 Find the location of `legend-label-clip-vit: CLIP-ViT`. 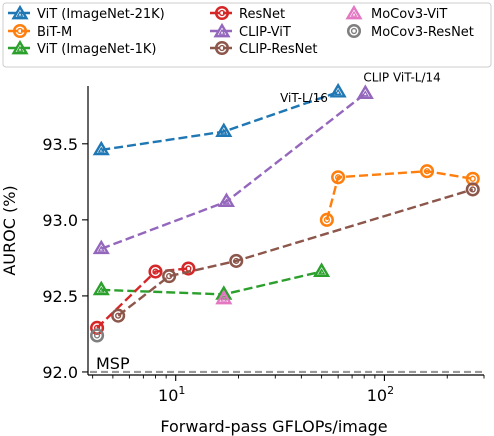

legend-label-clip-vit: CLIP-ViT is located at coordinates (265, 32).